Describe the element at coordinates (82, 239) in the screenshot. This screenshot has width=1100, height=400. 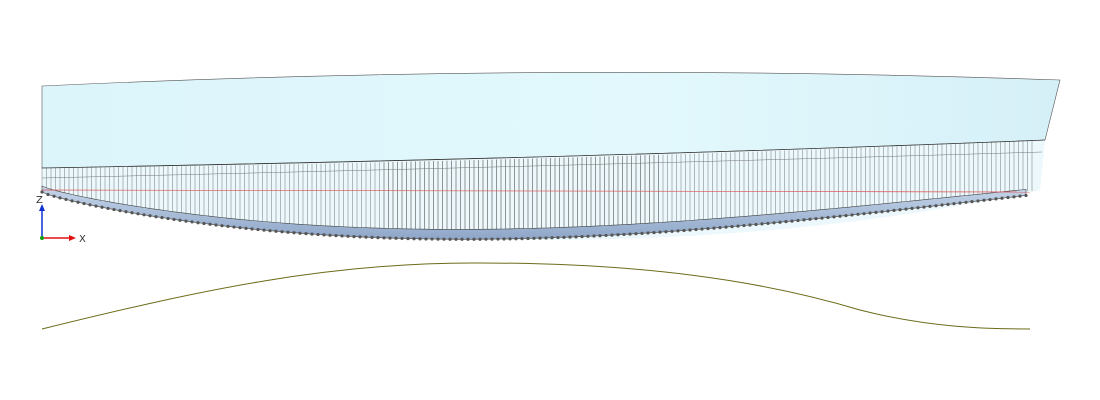
I see `axis-label-x: X` at that location.